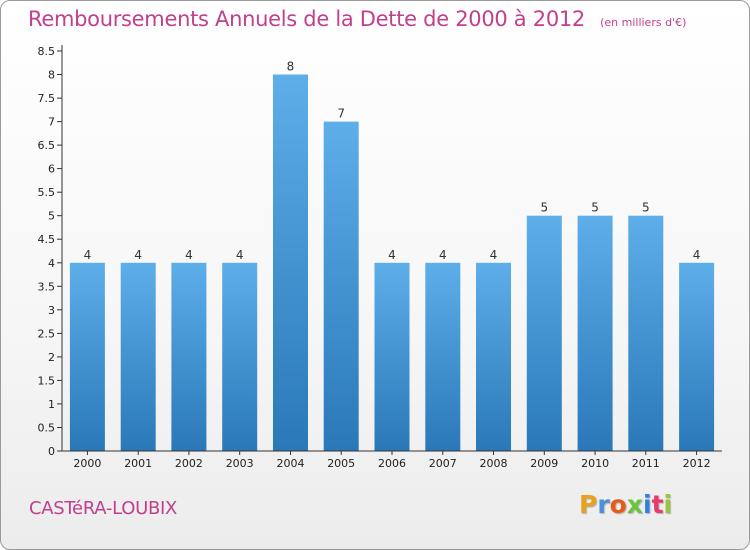  What do you see at coordinates (51, 216) in the screenshot?
I see `y-tick-label: 5` at bounding box center [51, 216].